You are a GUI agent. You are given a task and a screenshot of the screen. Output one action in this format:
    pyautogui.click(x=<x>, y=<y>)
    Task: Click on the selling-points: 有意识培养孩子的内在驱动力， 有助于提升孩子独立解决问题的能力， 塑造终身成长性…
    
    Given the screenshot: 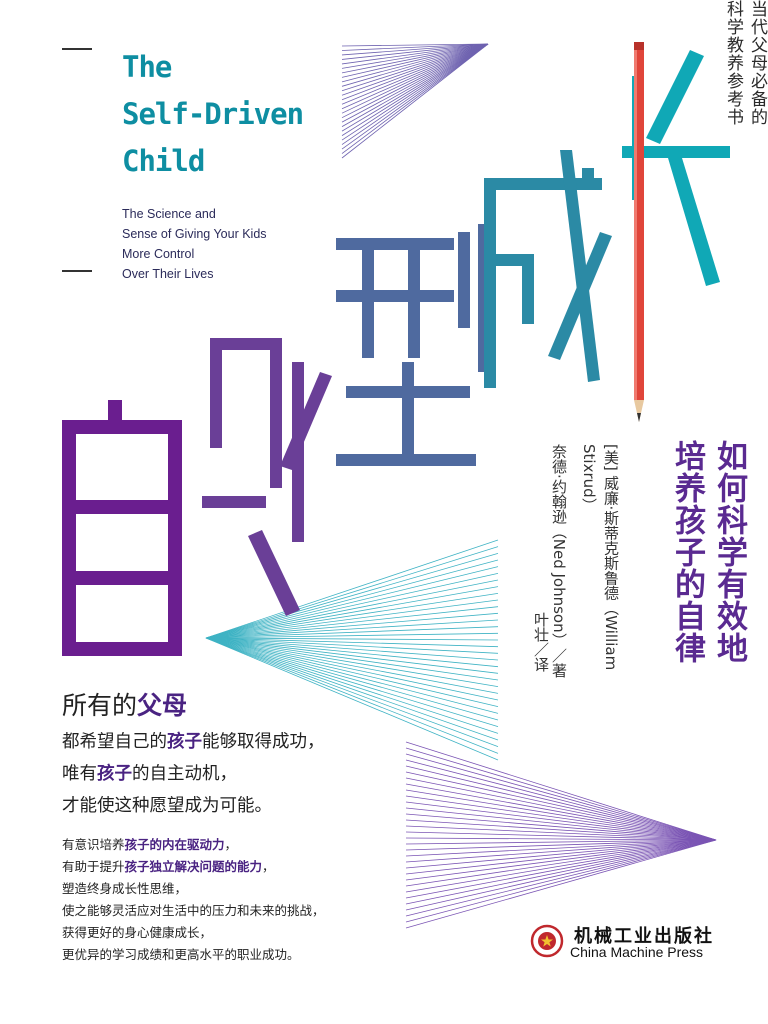 What is the action you would take?
    pyautogui.click(x=193, y=900)
    